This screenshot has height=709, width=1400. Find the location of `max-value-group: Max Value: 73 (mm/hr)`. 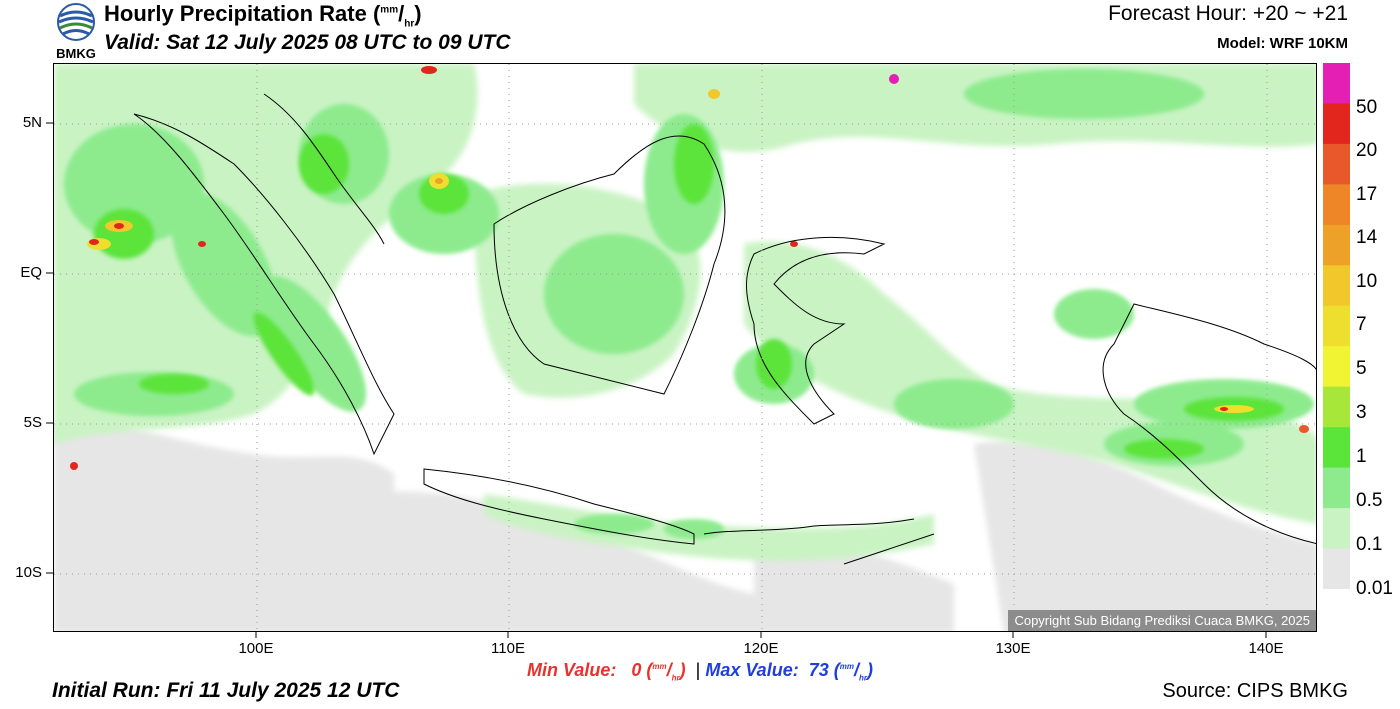

max-value-group: Max Value: 73 (mm/hr) is located at coordinates (789, 671).